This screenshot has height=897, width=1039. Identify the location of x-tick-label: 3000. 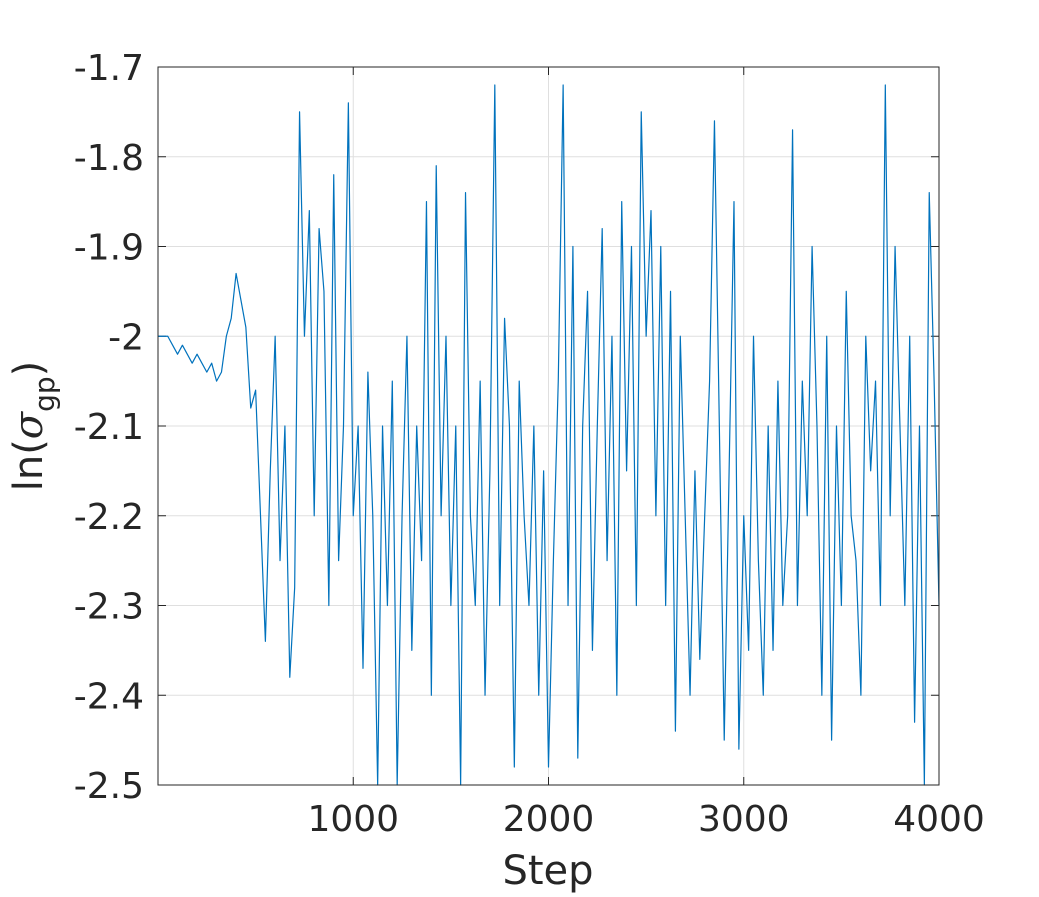
(744, 819).